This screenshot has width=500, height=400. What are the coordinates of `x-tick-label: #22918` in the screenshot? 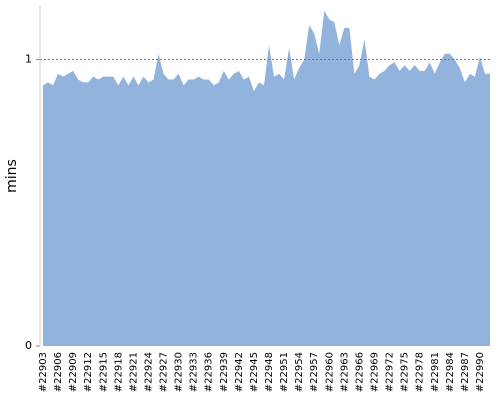 It's located at (118, 372).